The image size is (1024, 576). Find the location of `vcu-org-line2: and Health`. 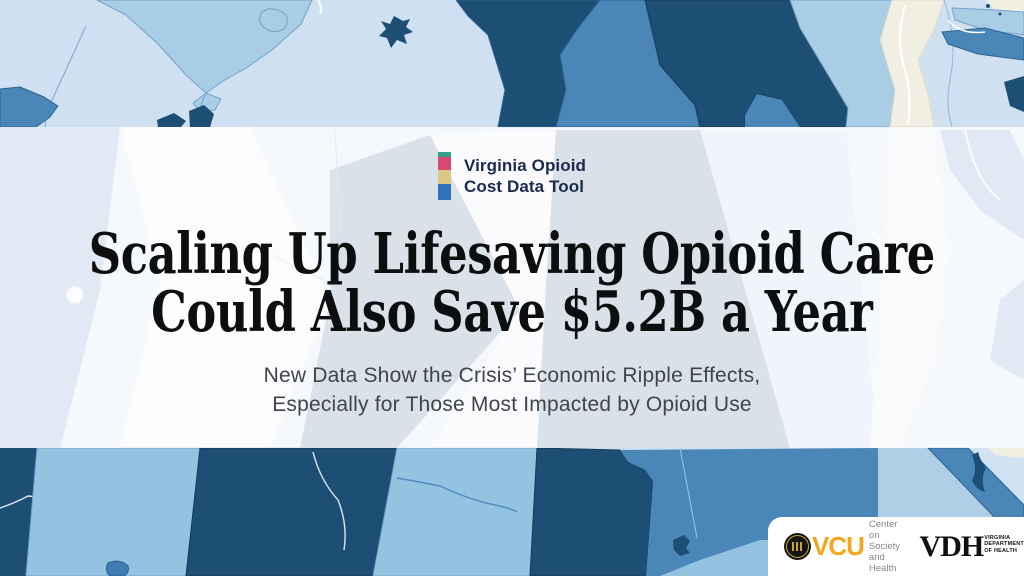

vcu-org-line2: and Health is located at coordinates (882, 563).